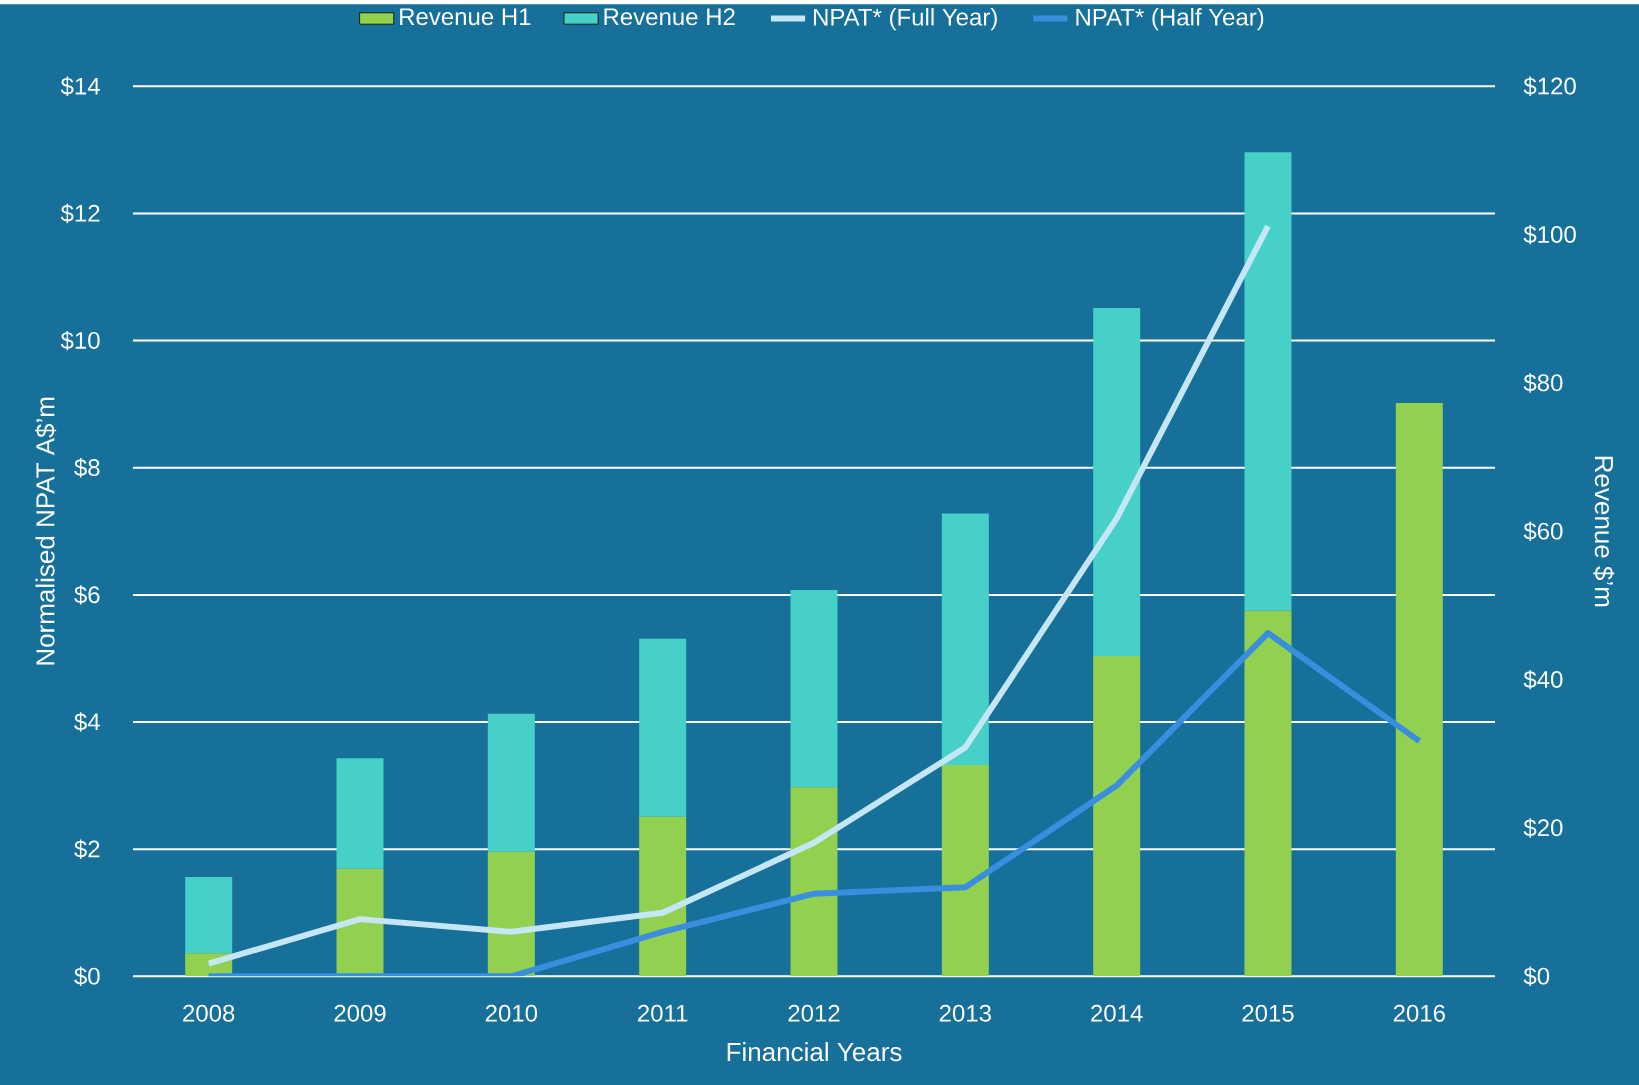 The height and width of the screenshot is (1085, 1639). I want to click on y-axis-title: Normalised NPAT A$’m, so click(46, 531).